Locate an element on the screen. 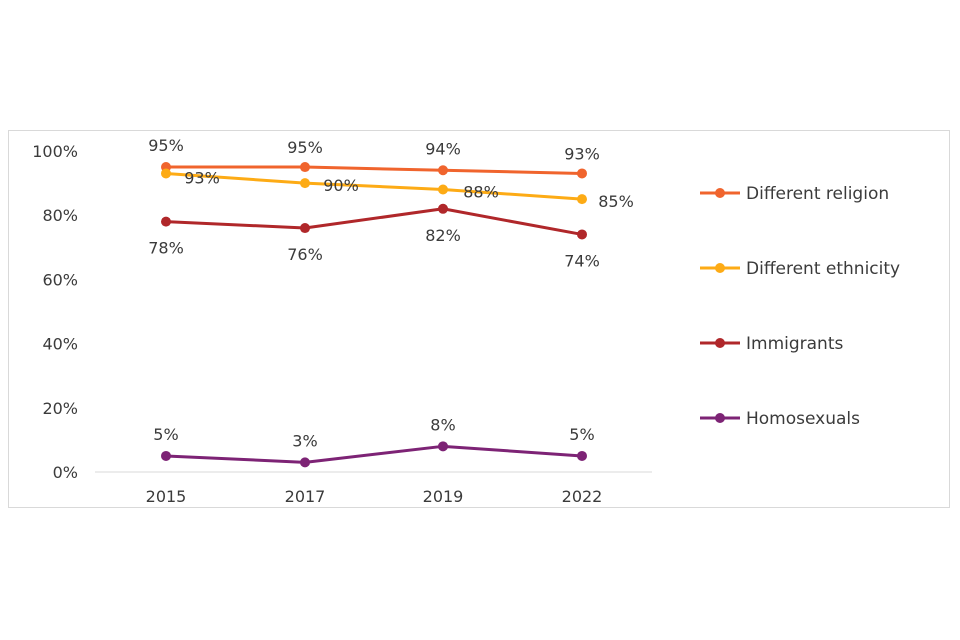 Image resolution: width=960 pixels, height=640 pixels. x-tick-label: 2019 is located at coordinates (443, 496).